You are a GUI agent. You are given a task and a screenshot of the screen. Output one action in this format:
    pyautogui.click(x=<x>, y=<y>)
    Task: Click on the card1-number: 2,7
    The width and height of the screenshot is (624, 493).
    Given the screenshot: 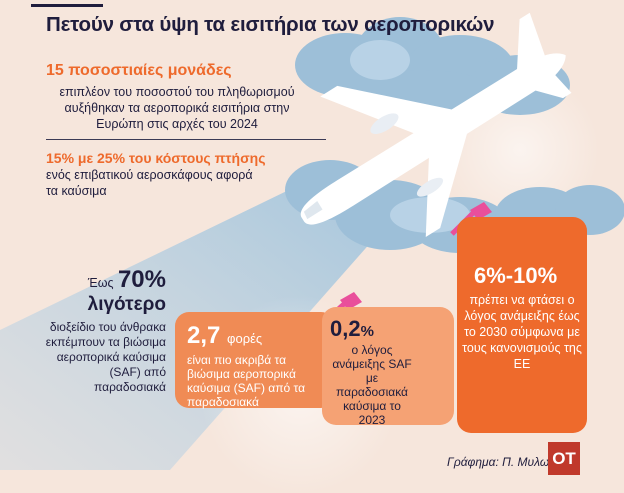 What is the action you would take?
    pyautogui.click(x=204, y=335)
    